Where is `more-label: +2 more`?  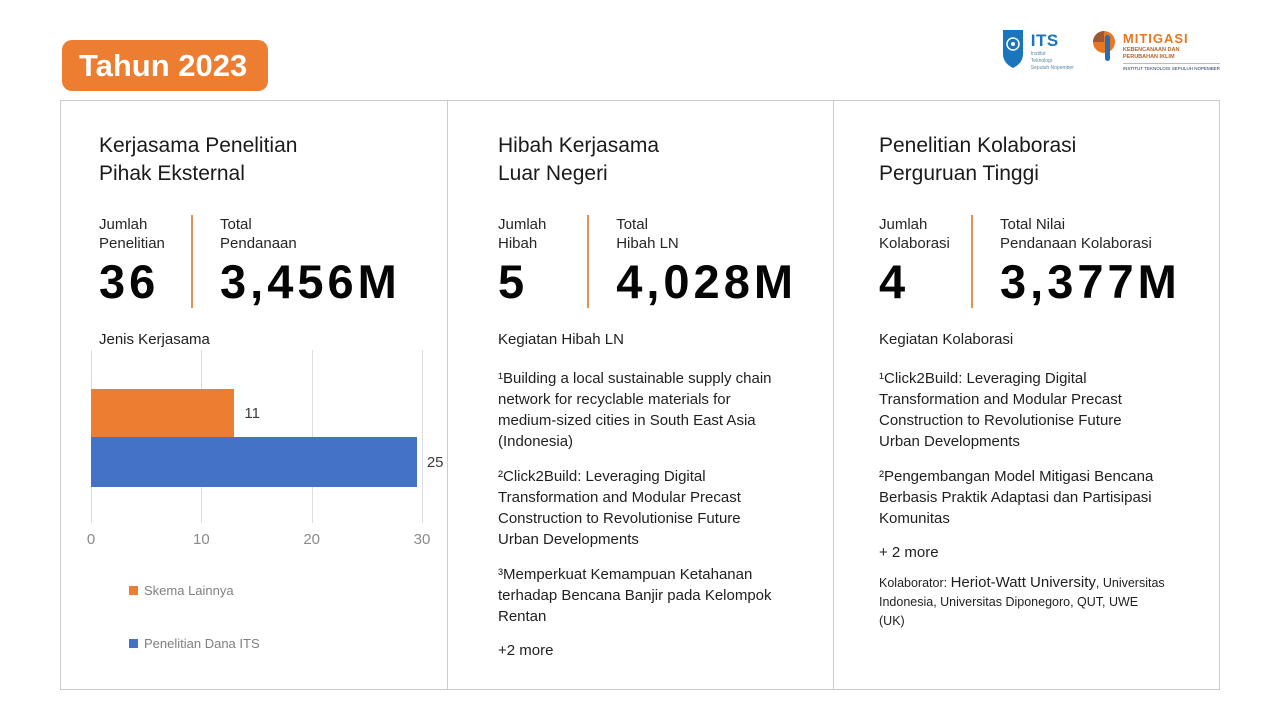
more-label: +2 more is located at coordinates (526, 650).